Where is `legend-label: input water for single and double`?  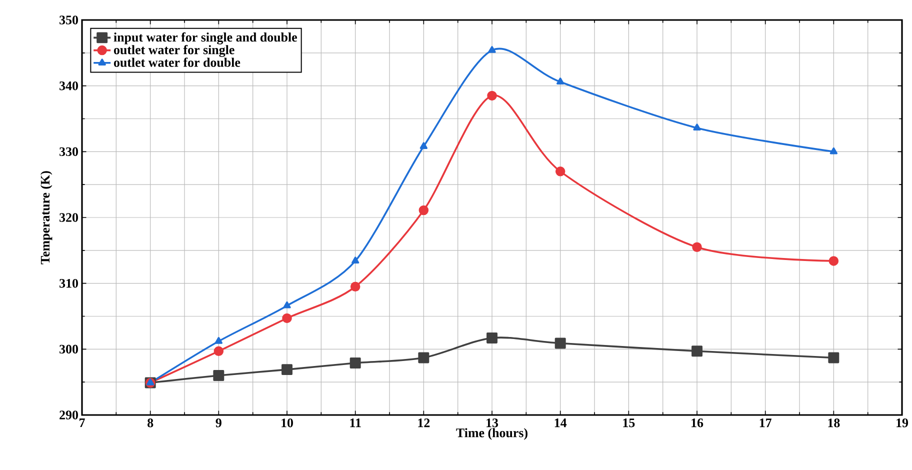 legend-label: input water for single and double is located at coordinates (205, 38).